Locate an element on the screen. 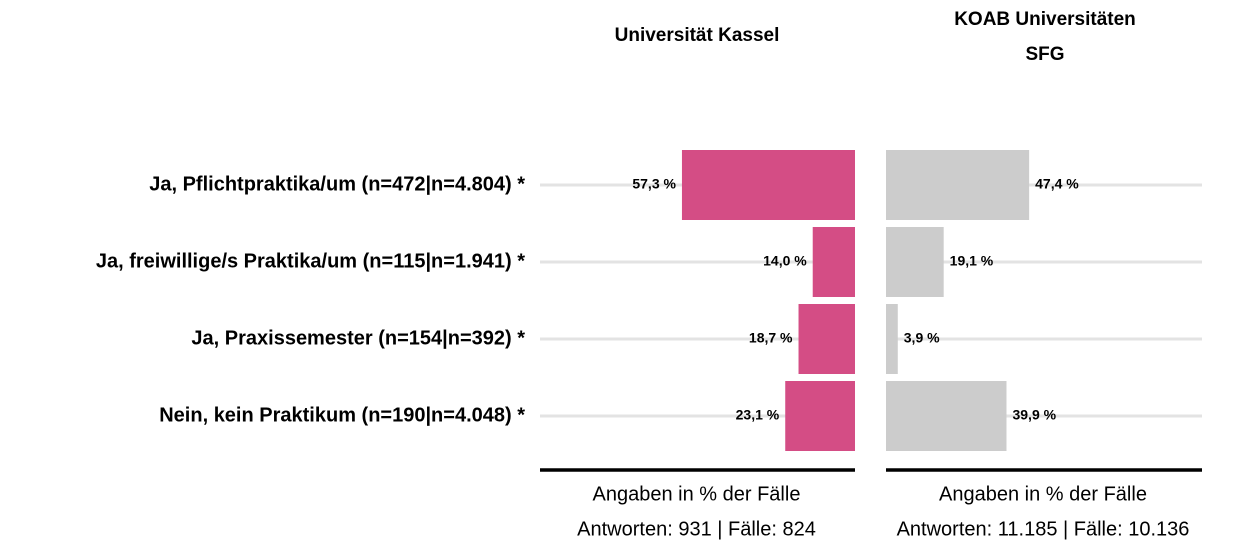 This screenshot has height=542, width=1235. value-label: 39,9 % is located at coordinates (1034, 415).